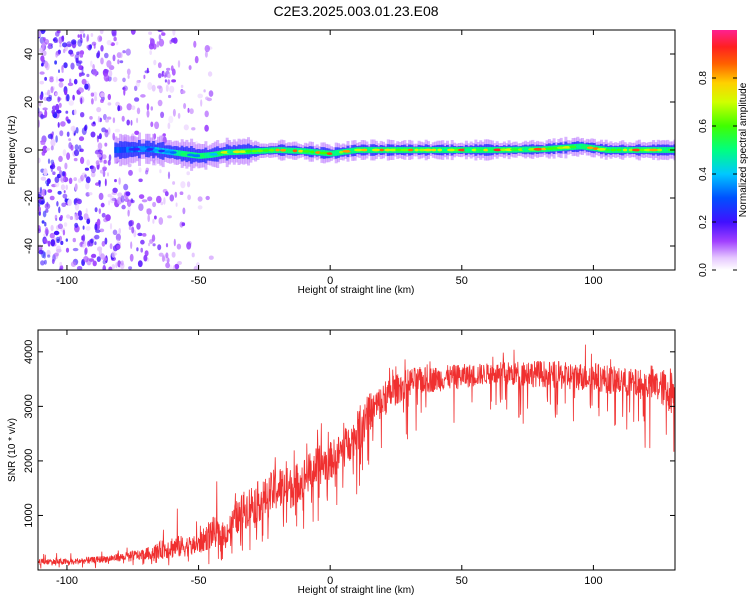 This screenshot has height=605, width=750. I want to click on y-tick-label: 3000, so click(29, 406).